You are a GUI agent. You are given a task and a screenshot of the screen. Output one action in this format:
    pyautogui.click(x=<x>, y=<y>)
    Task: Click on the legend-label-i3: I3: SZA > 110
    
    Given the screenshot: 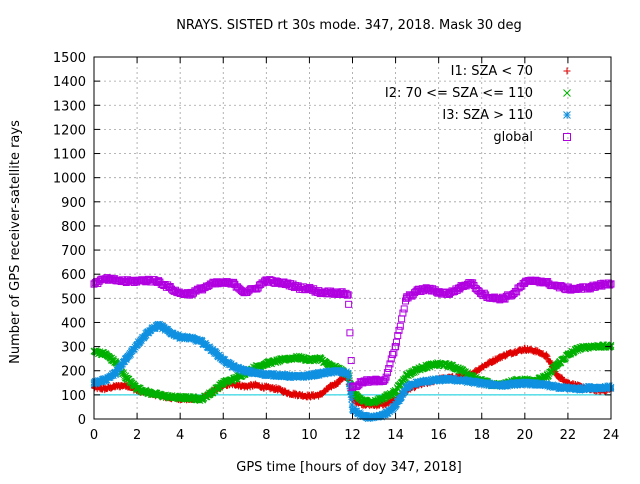 What is the action you would take?
    pyautogui.click(x=487, y=115)
    